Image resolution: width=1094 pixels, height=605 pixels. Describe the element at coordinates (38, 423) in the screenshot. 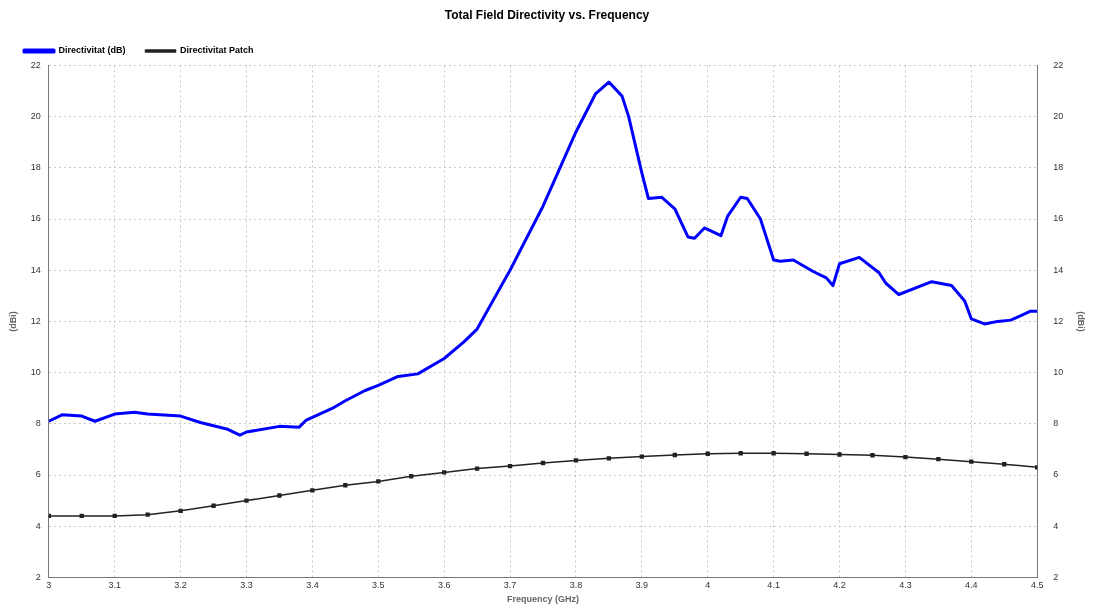

I see `y-tick-label: 8` at that location.